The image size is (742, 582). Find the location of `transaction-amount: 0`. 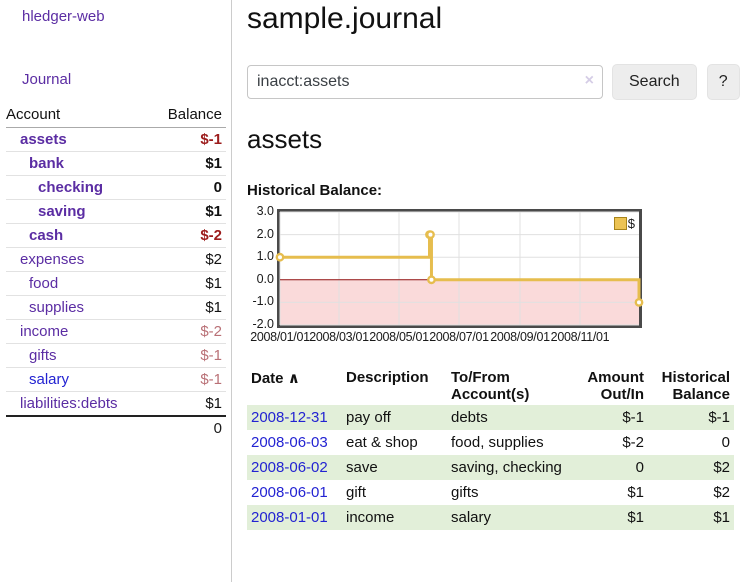

transaction-amount: 0 is located at coordinates (607, 467).